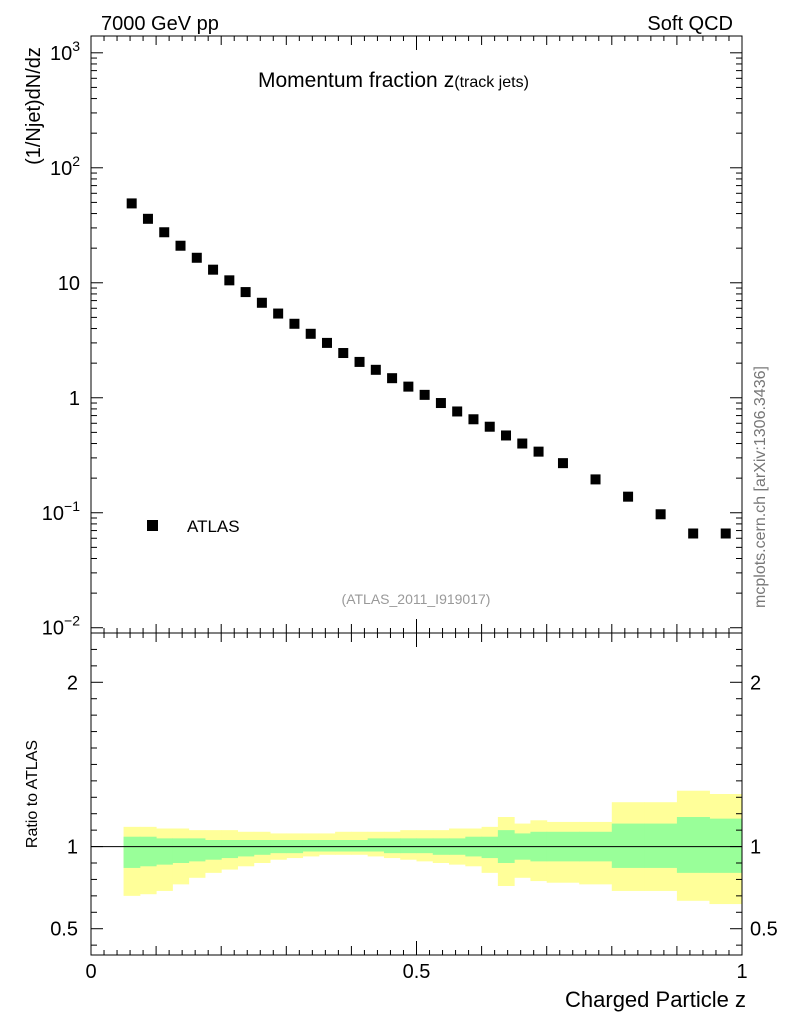 This screenshot has height=1024, width=786. What do you see at coordinates (72, 848) in the screenshot?
I see `ratio-tick-label-left: 1` at bounding box center [72, 848].